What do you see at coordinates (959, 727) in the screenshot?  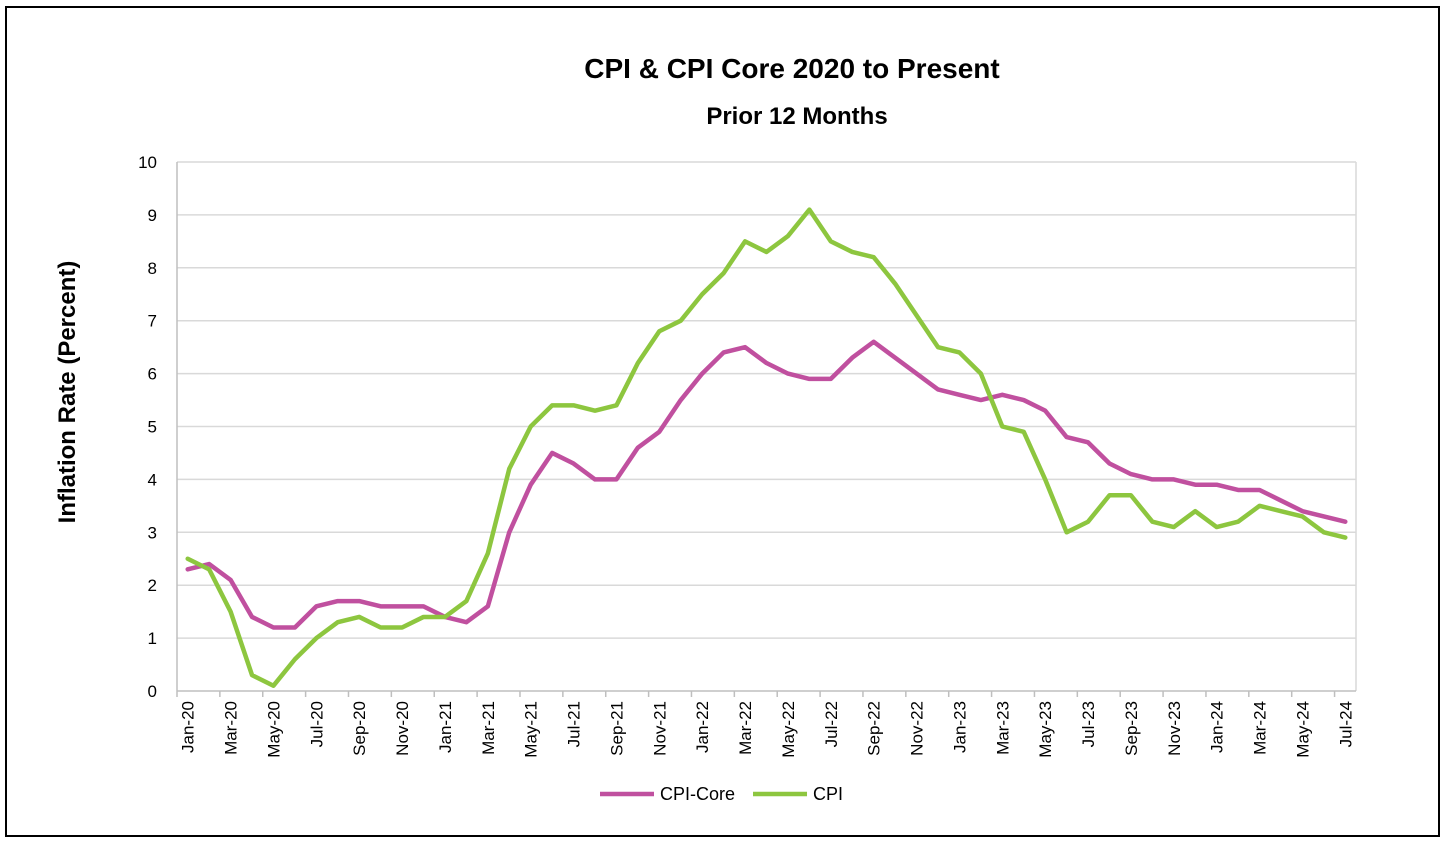 I see `x-tick-label: Jan-23` at bounding box center [959, 727].